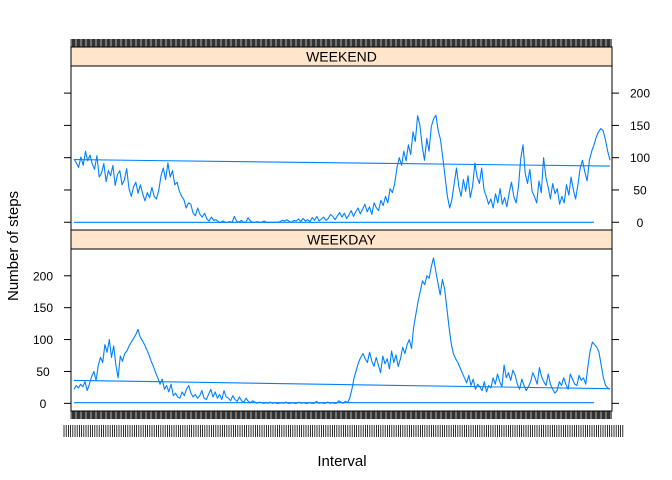 The width and height of the screenshot is (672, 480). I want to click on y-axis-label: Number of steps, so click(13, 246).